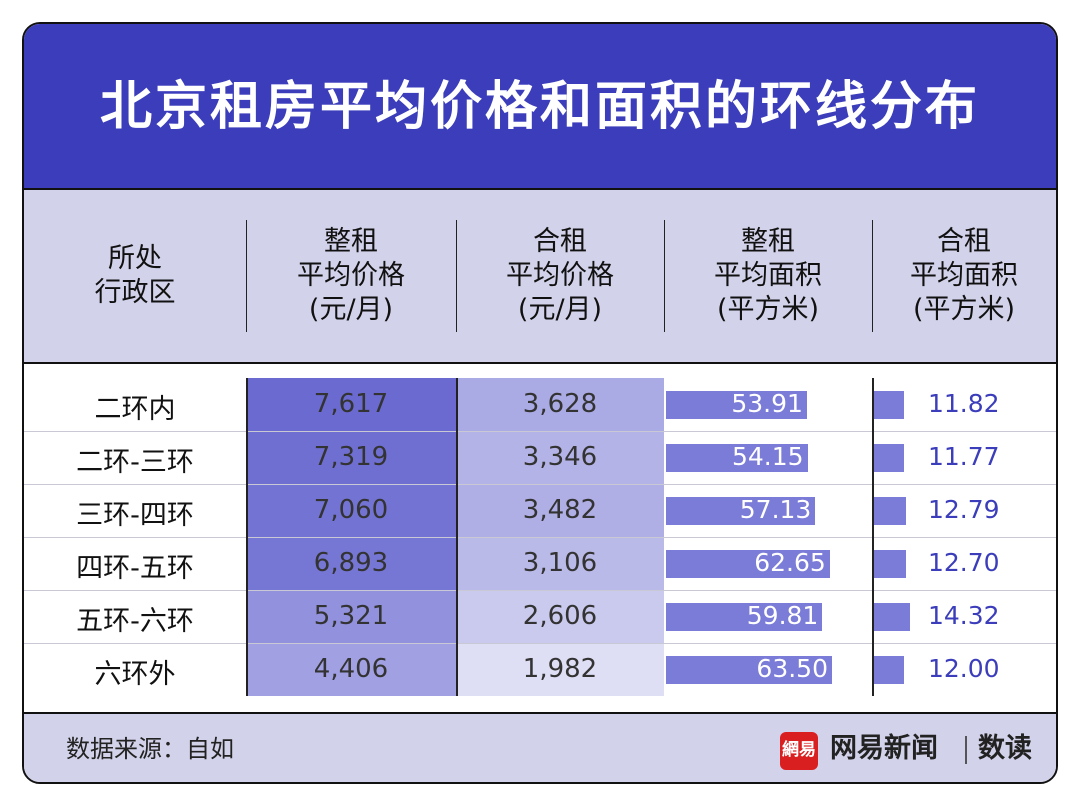  Describe the element at coordinates (775, 509) in the screenshot. I see `whole-size-label: 57.13` at that location.